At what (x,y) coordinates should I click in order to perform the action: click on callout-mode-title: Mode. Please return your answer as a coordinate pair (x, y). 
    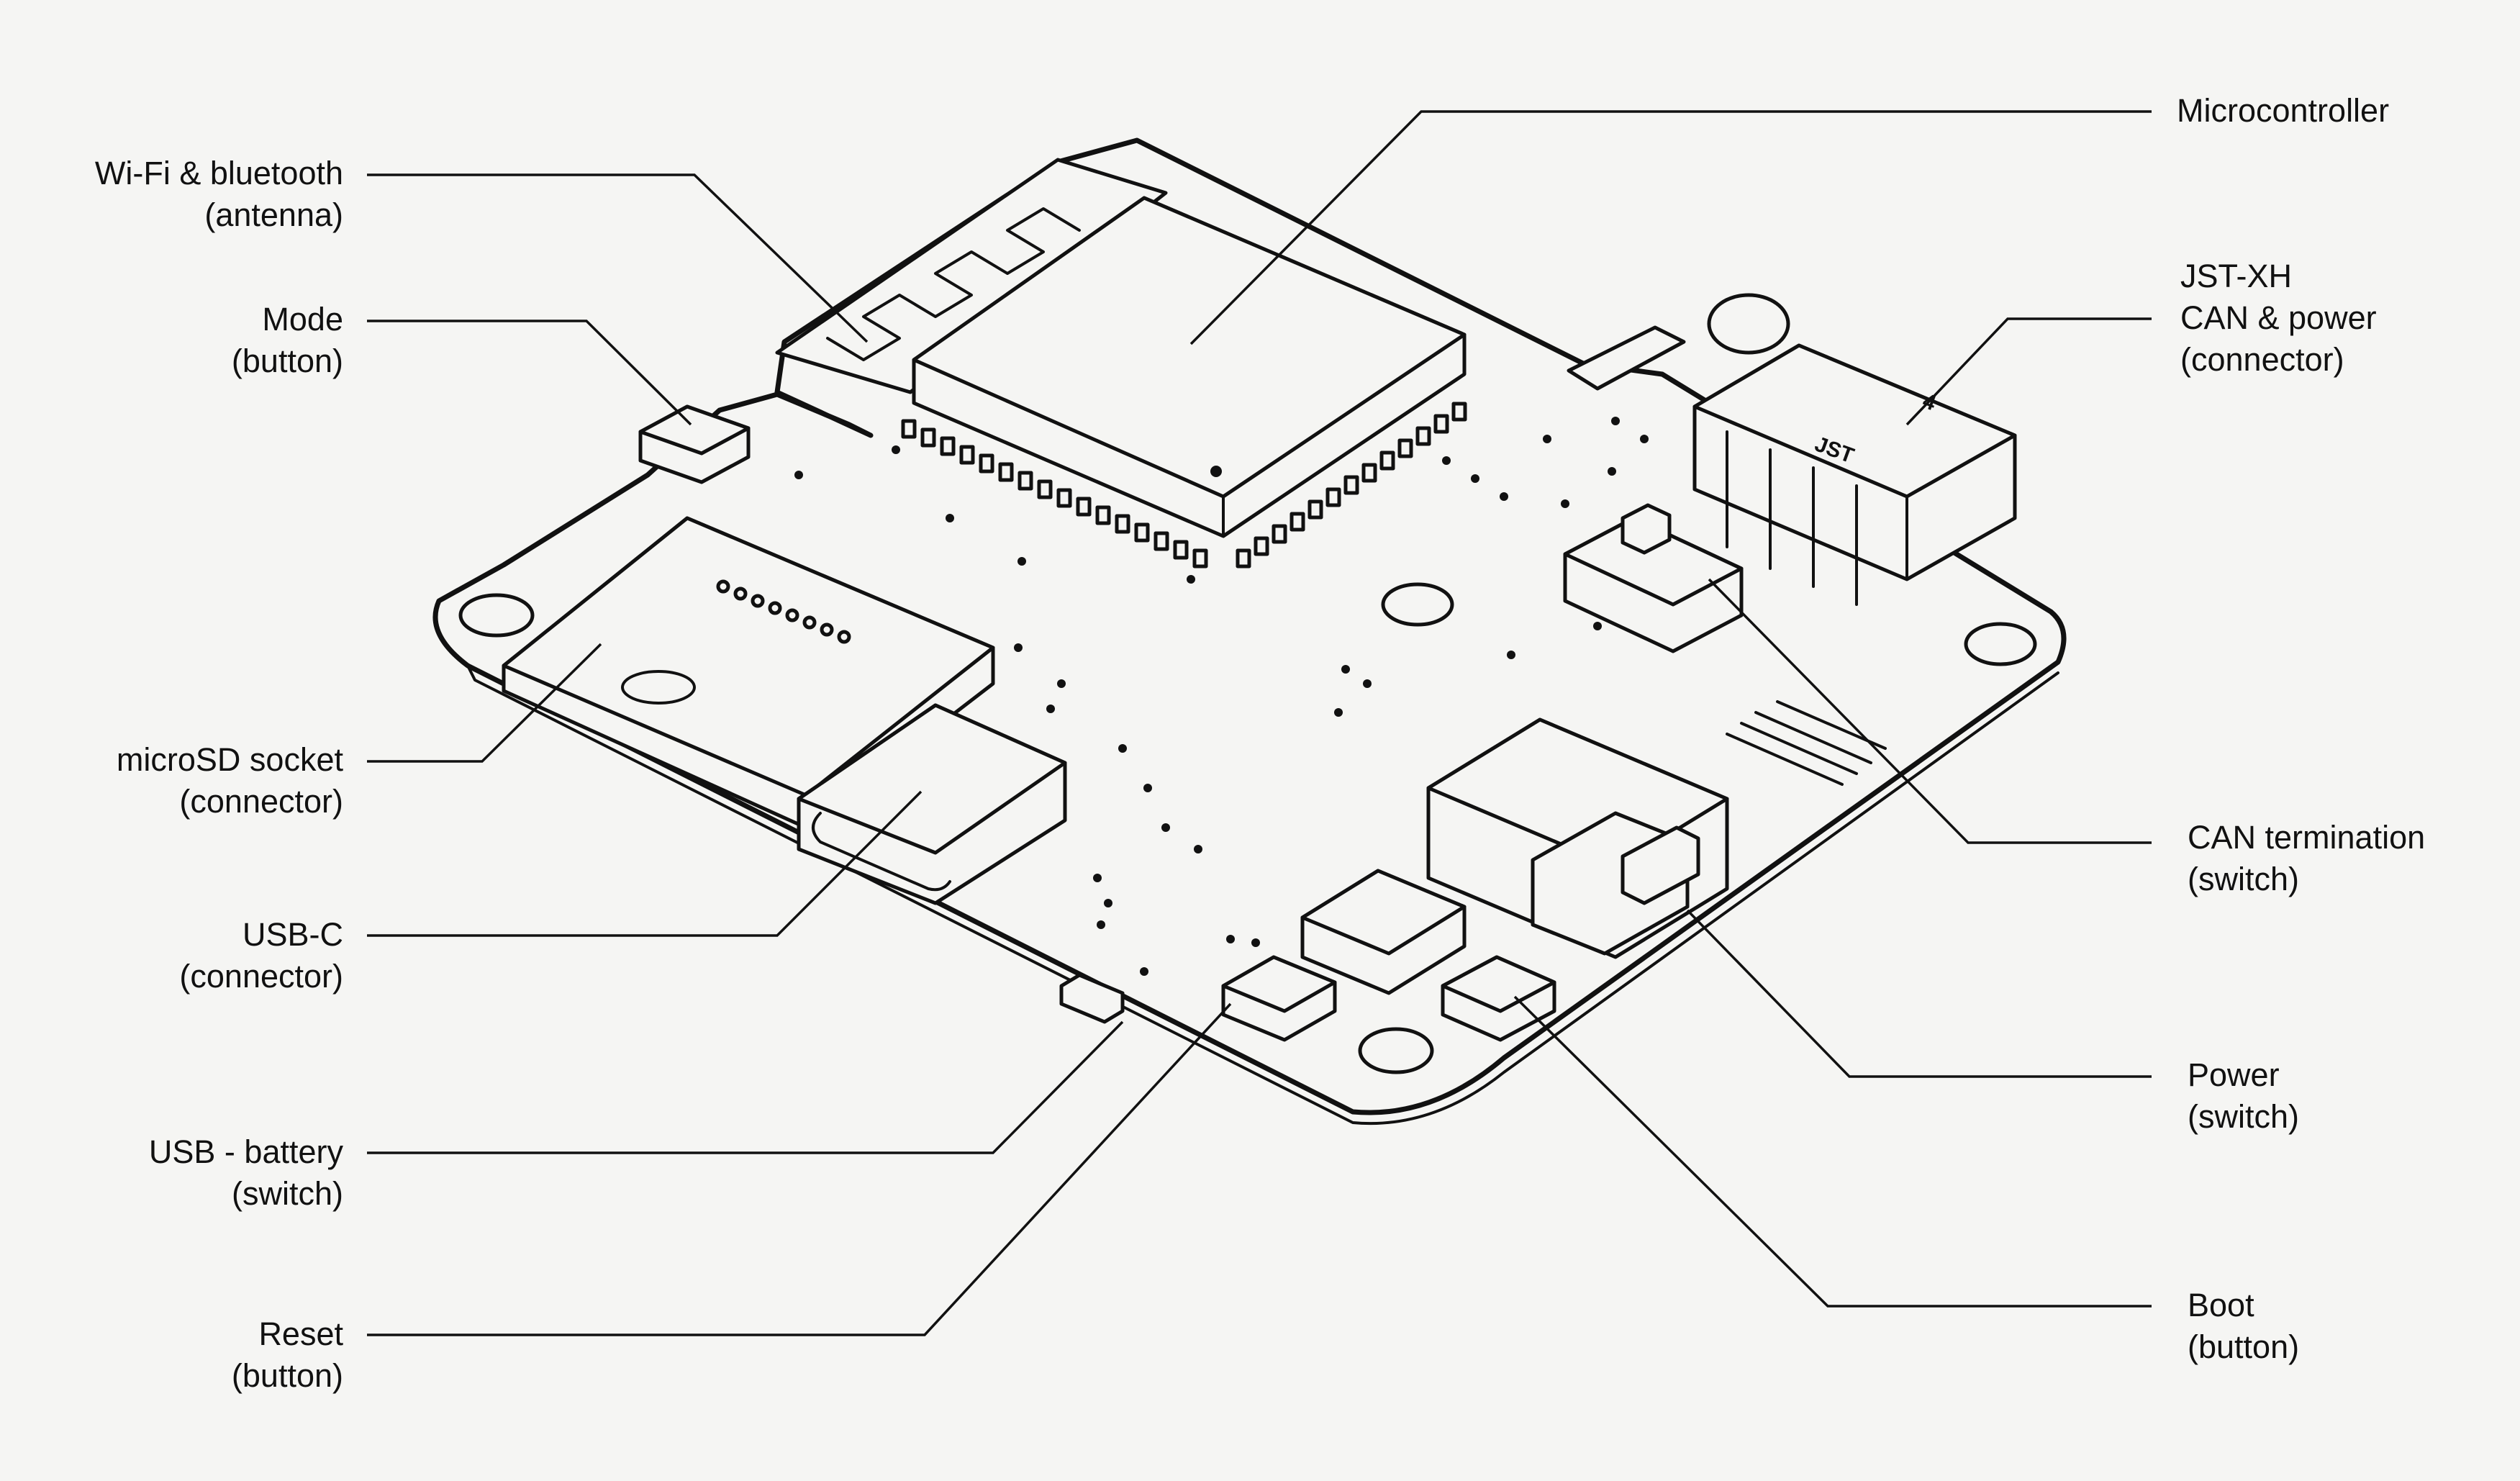
    Looking at the image, I should click on (302, 319).